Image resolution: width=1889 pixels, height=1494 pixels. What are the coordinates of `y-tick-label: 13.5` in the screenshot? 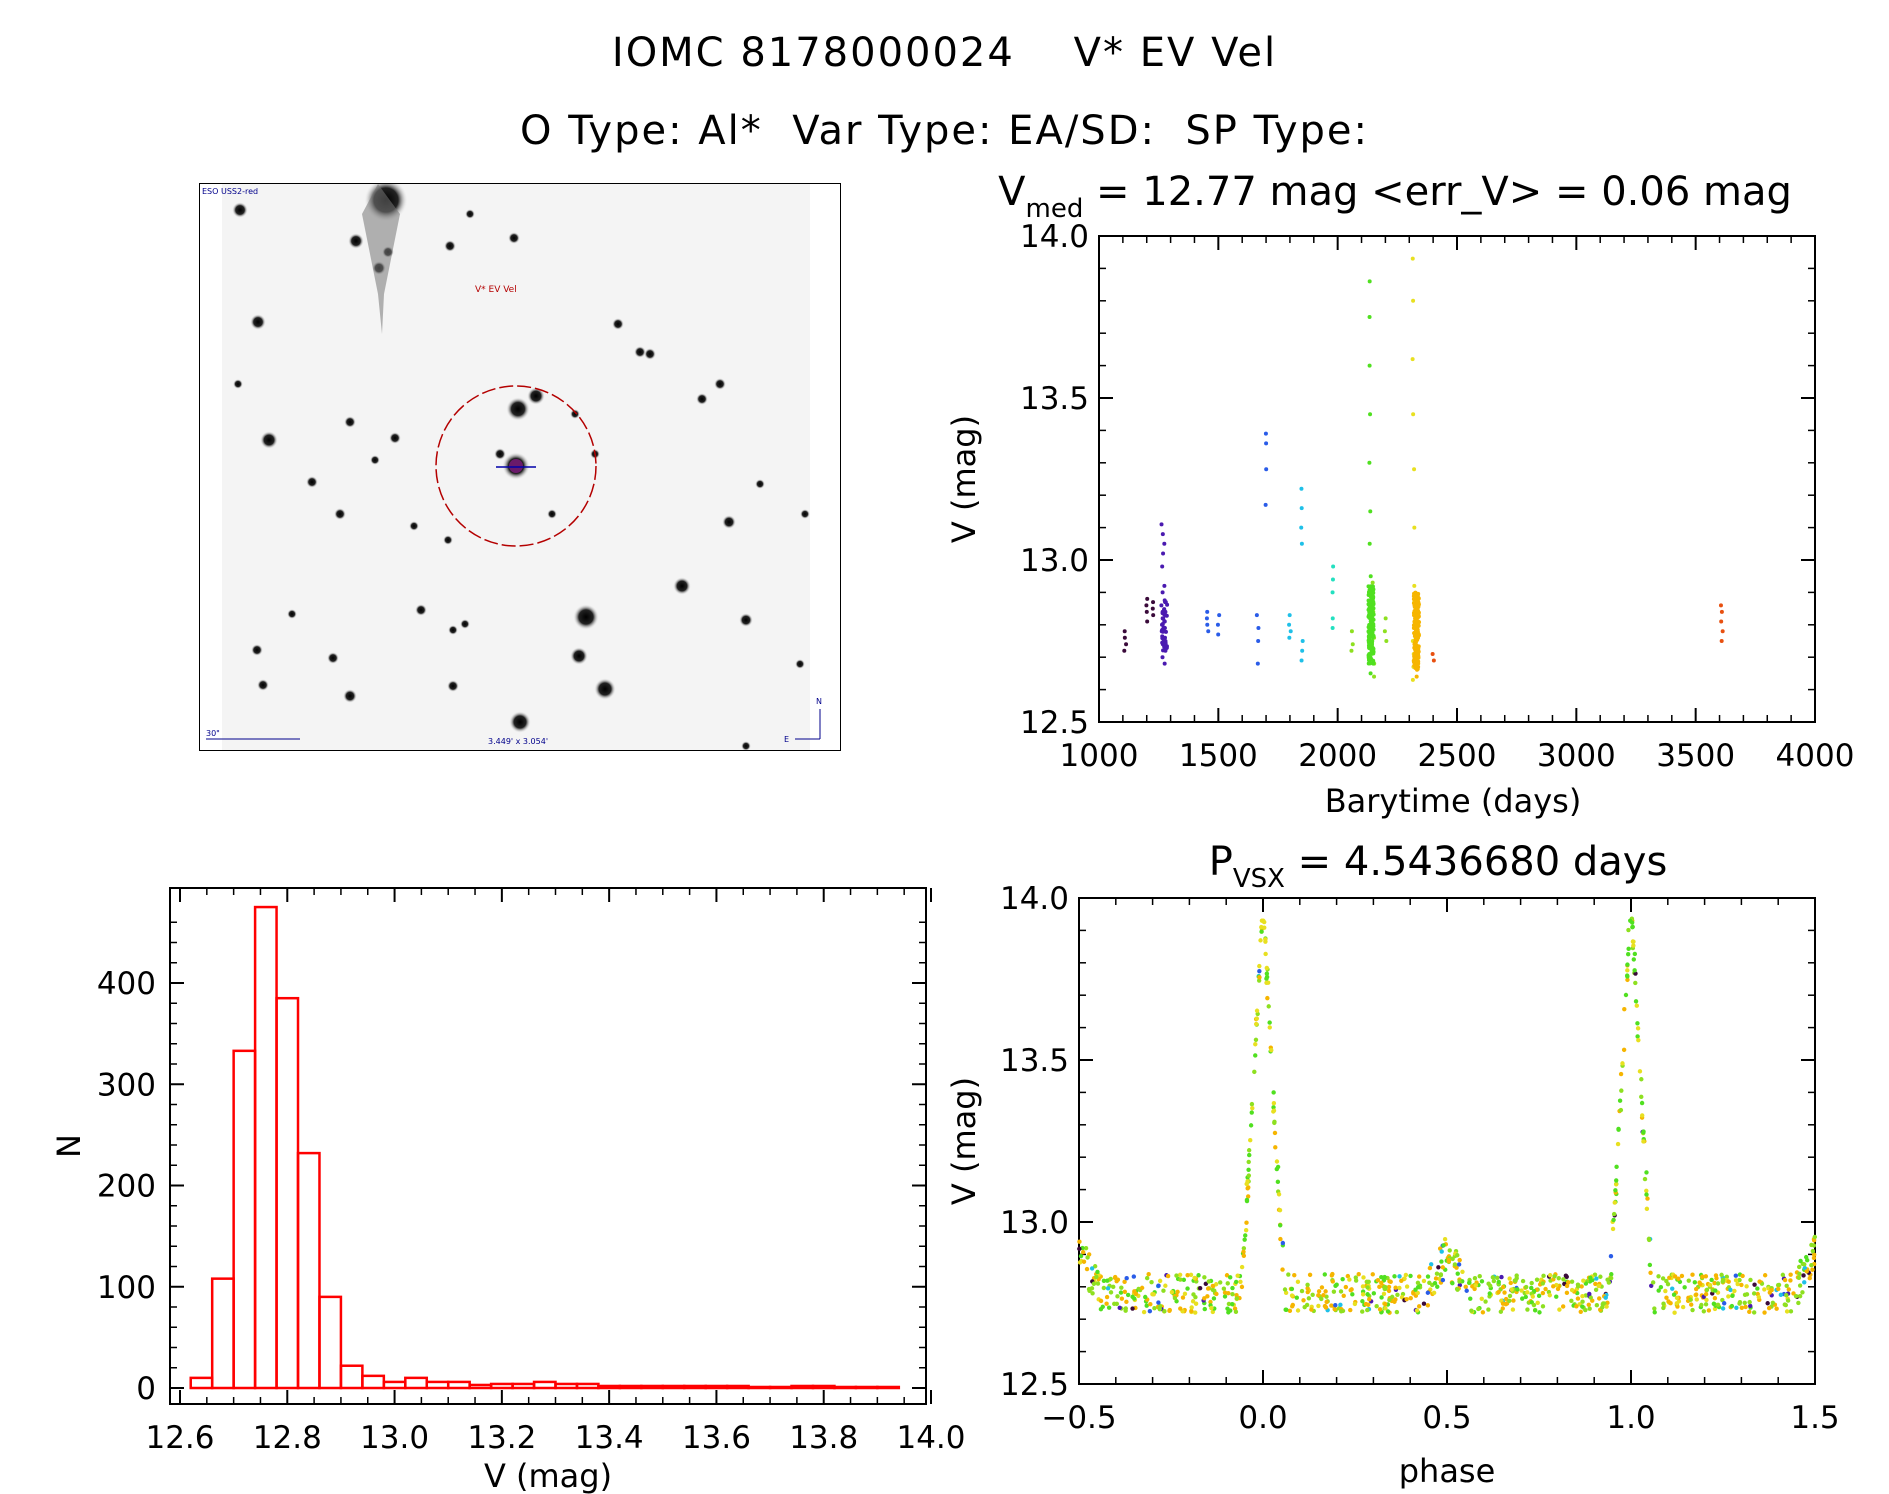 It's located at (1034, 1061).